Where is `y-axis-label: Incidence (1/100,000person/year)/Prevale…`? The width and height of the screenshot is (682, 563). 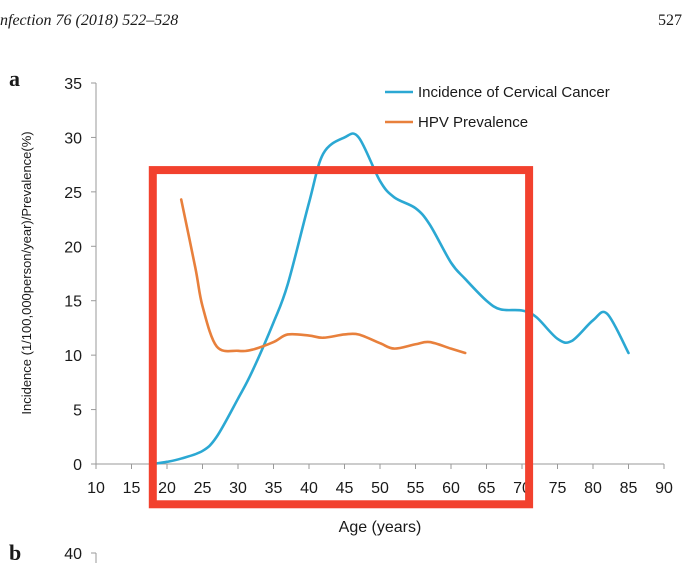
y-axis-label: Incidence (1/100,000person/year)/Prevale… is located at coordinates (26, 272).